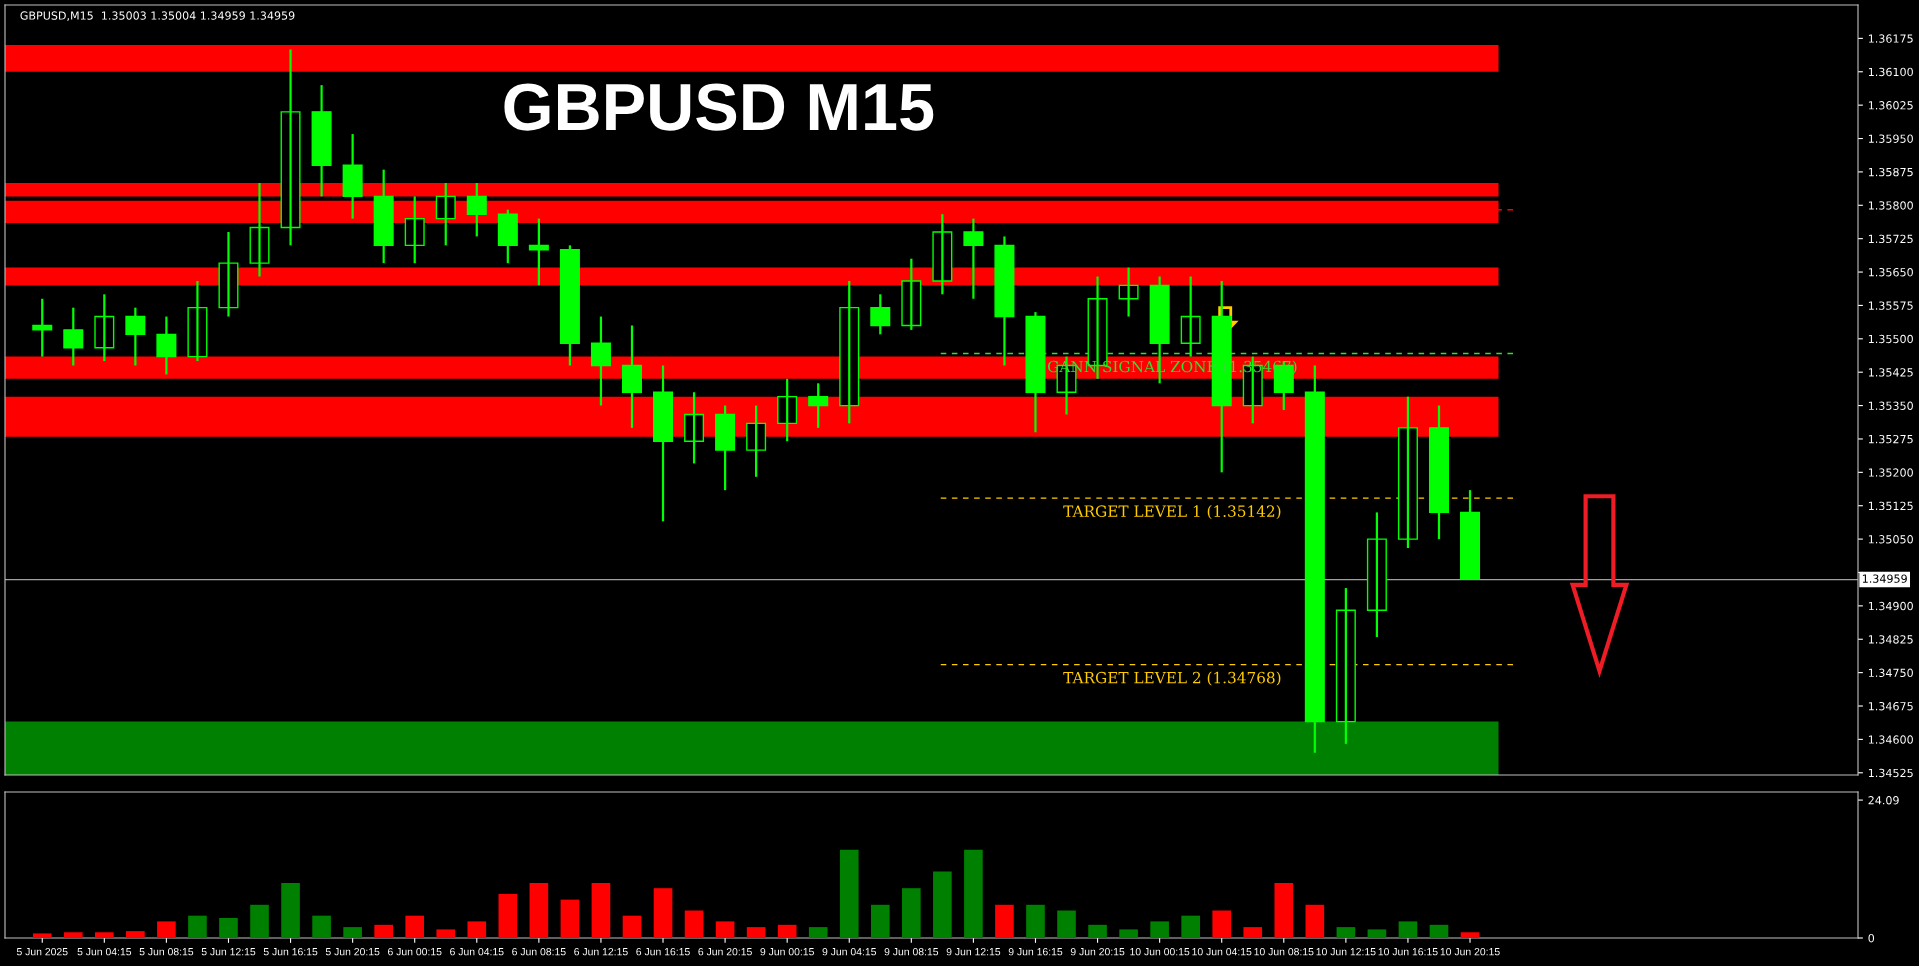 The image size is (1919, 966). What do you see at coordinates (104, 952) in the screenshot?
I see `x-tick-label: 5 Jun 04:15` at bounding box center [104, 952].